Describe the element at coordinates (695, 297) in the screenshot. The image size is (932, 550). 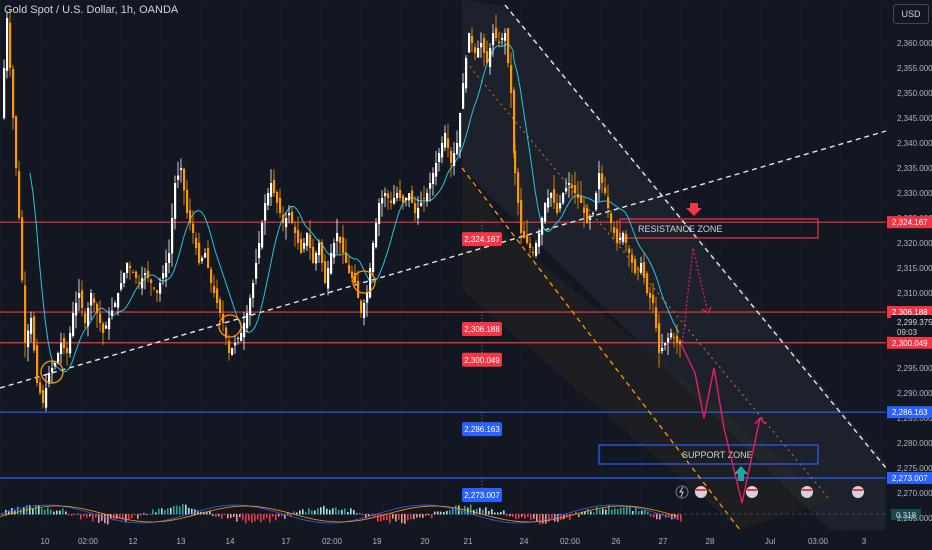
I see `resistance-projection` at that location.